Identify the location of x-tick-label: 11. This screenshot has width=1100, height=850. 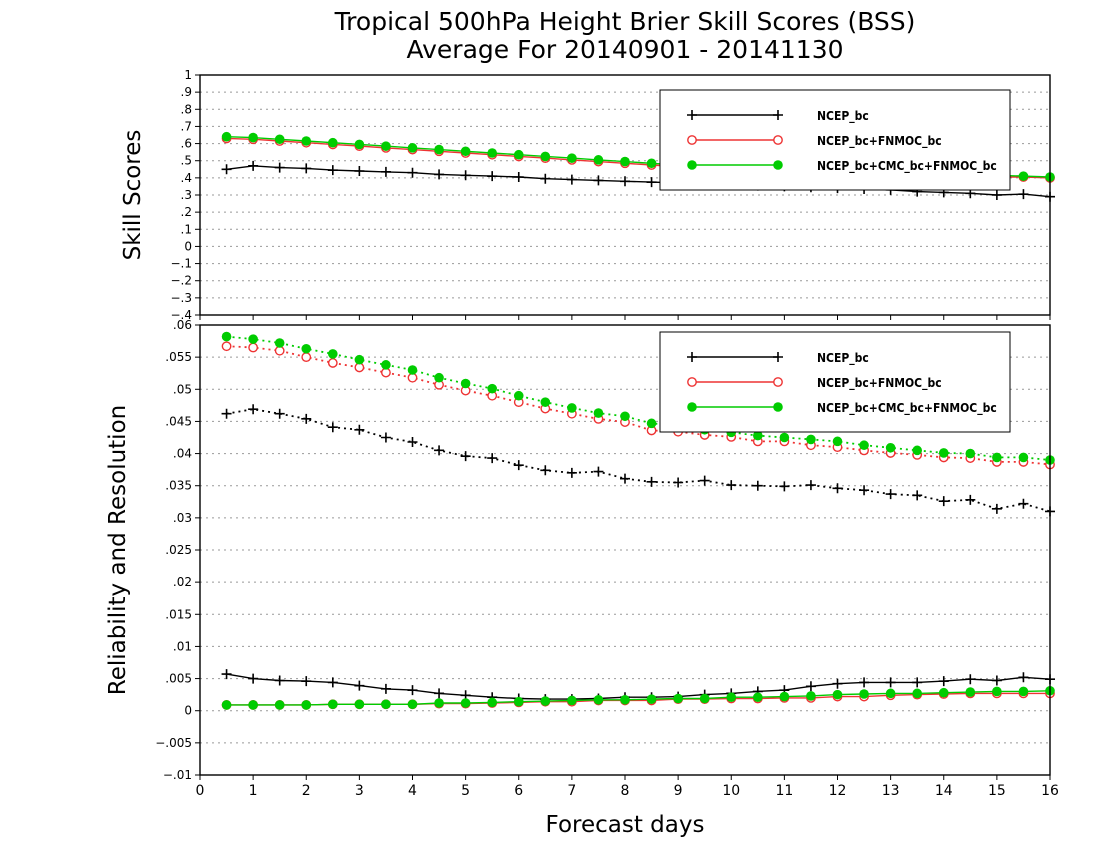
(784, 791).